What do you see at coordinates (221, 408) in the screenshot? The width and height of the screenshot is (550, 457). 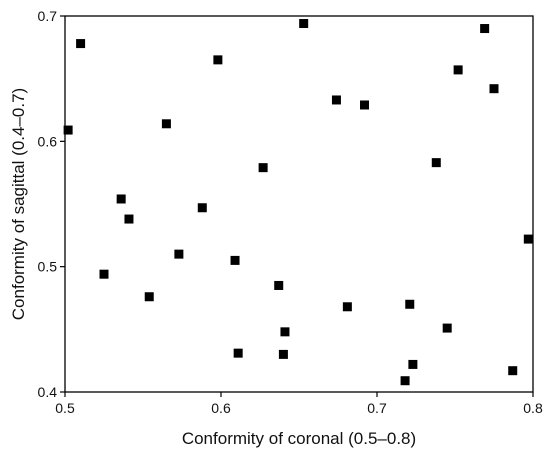 I see `x-tick-label: 0.6` at bounding box center [221, 408].